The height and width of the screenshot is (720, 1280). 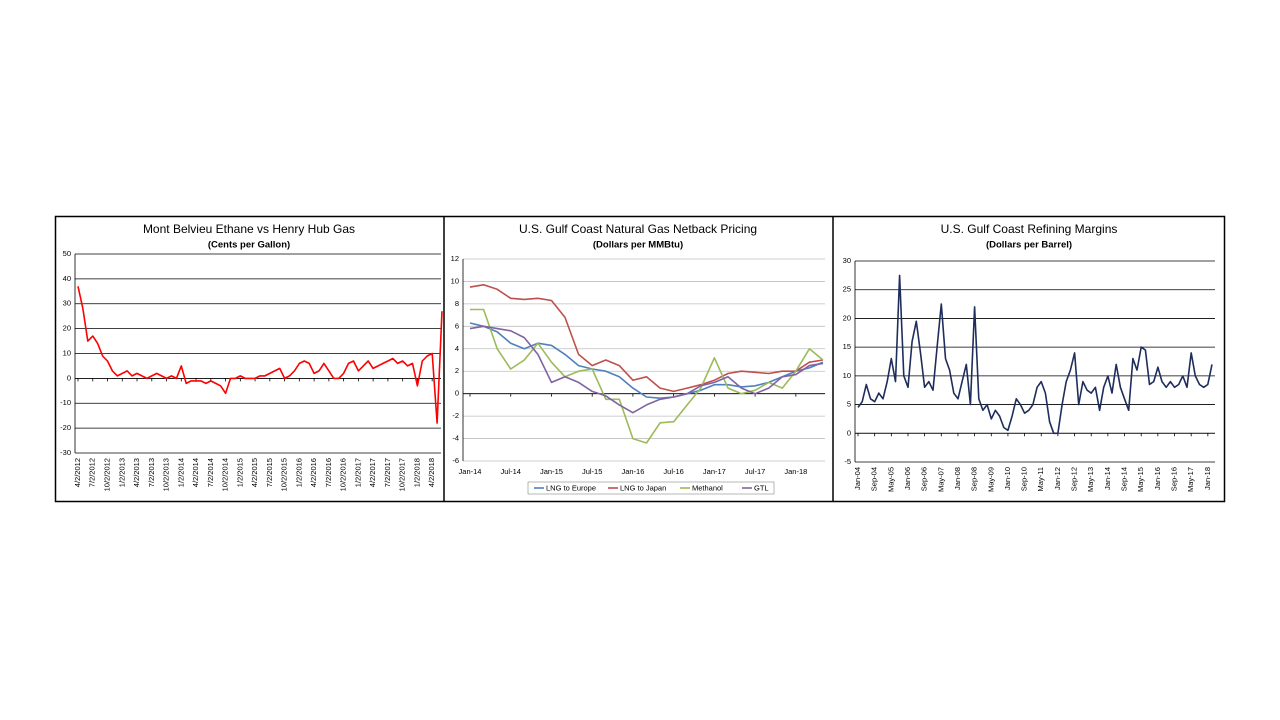 I want to click on x-tick-label: 10/2/2012, so click(x=106, y=474).